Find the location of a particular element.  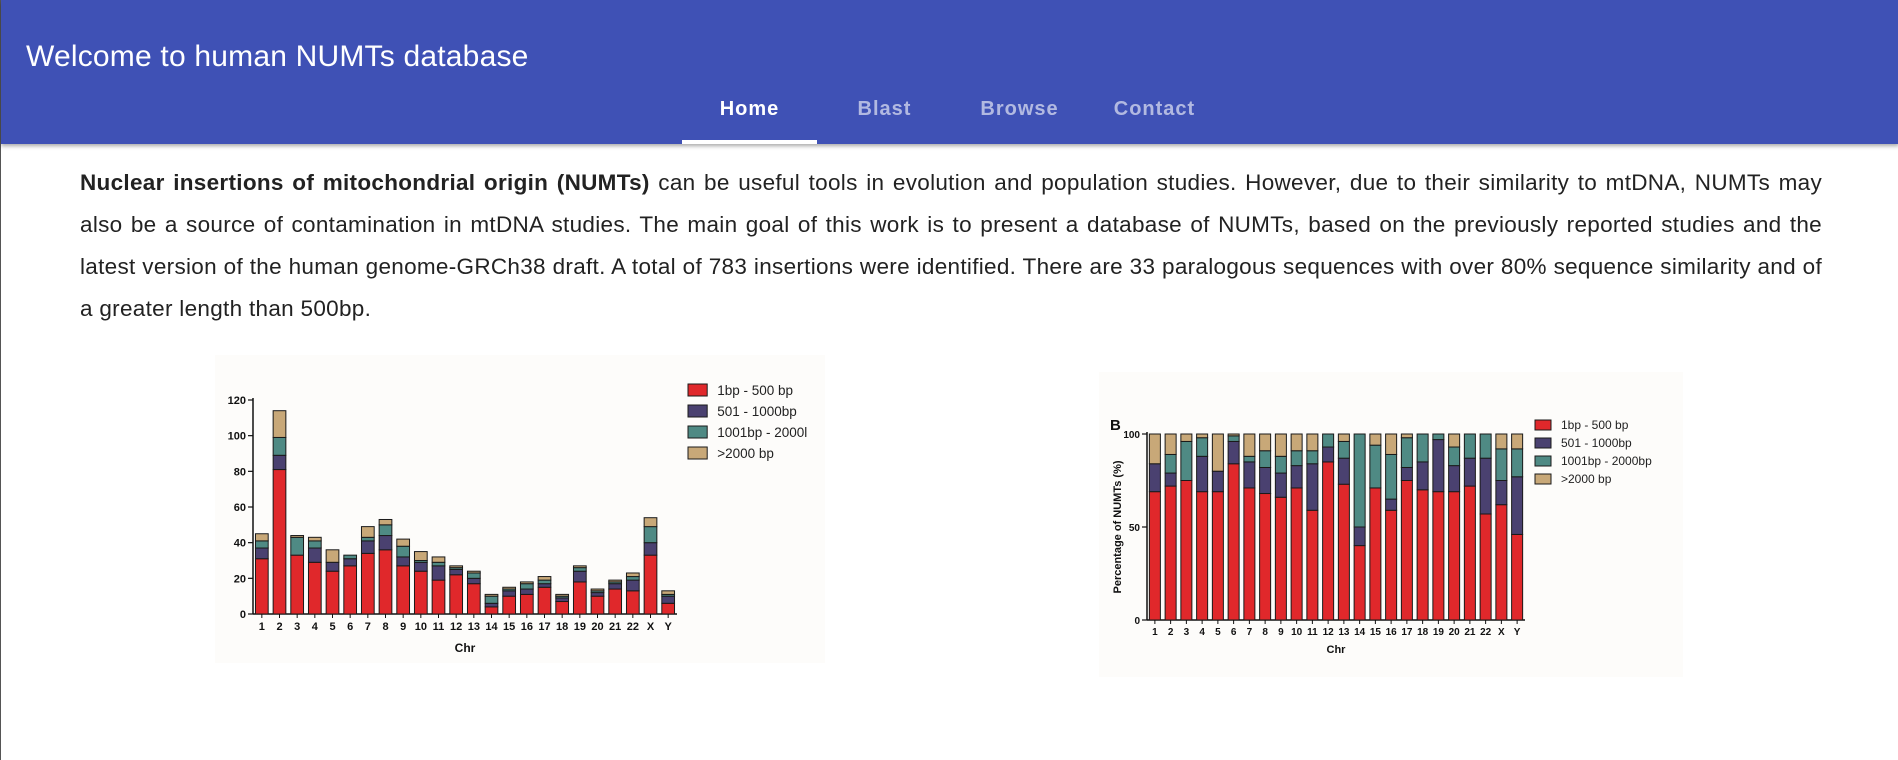

x-tick-label: 13 is located at coordinates (1344, 632).